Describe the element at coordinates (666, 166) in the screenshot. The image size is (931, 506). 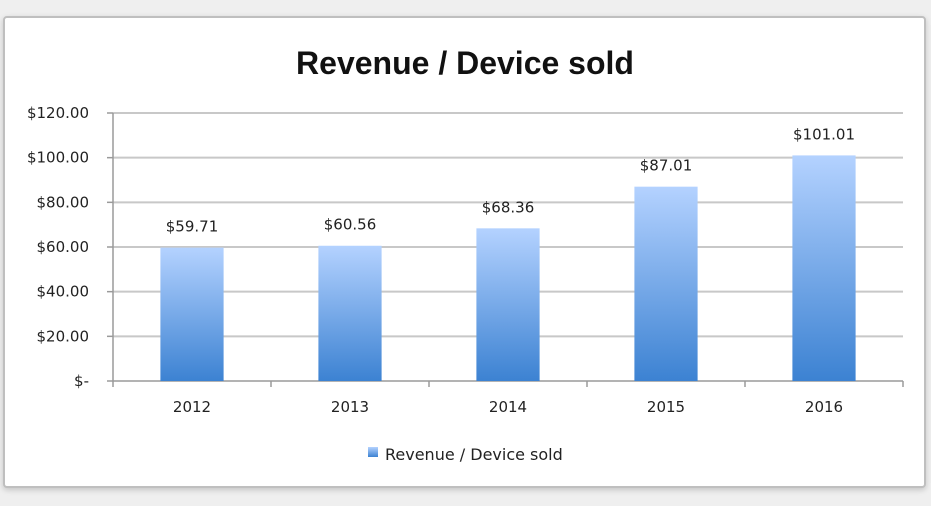
I see `data-label: $87.01` at that location.